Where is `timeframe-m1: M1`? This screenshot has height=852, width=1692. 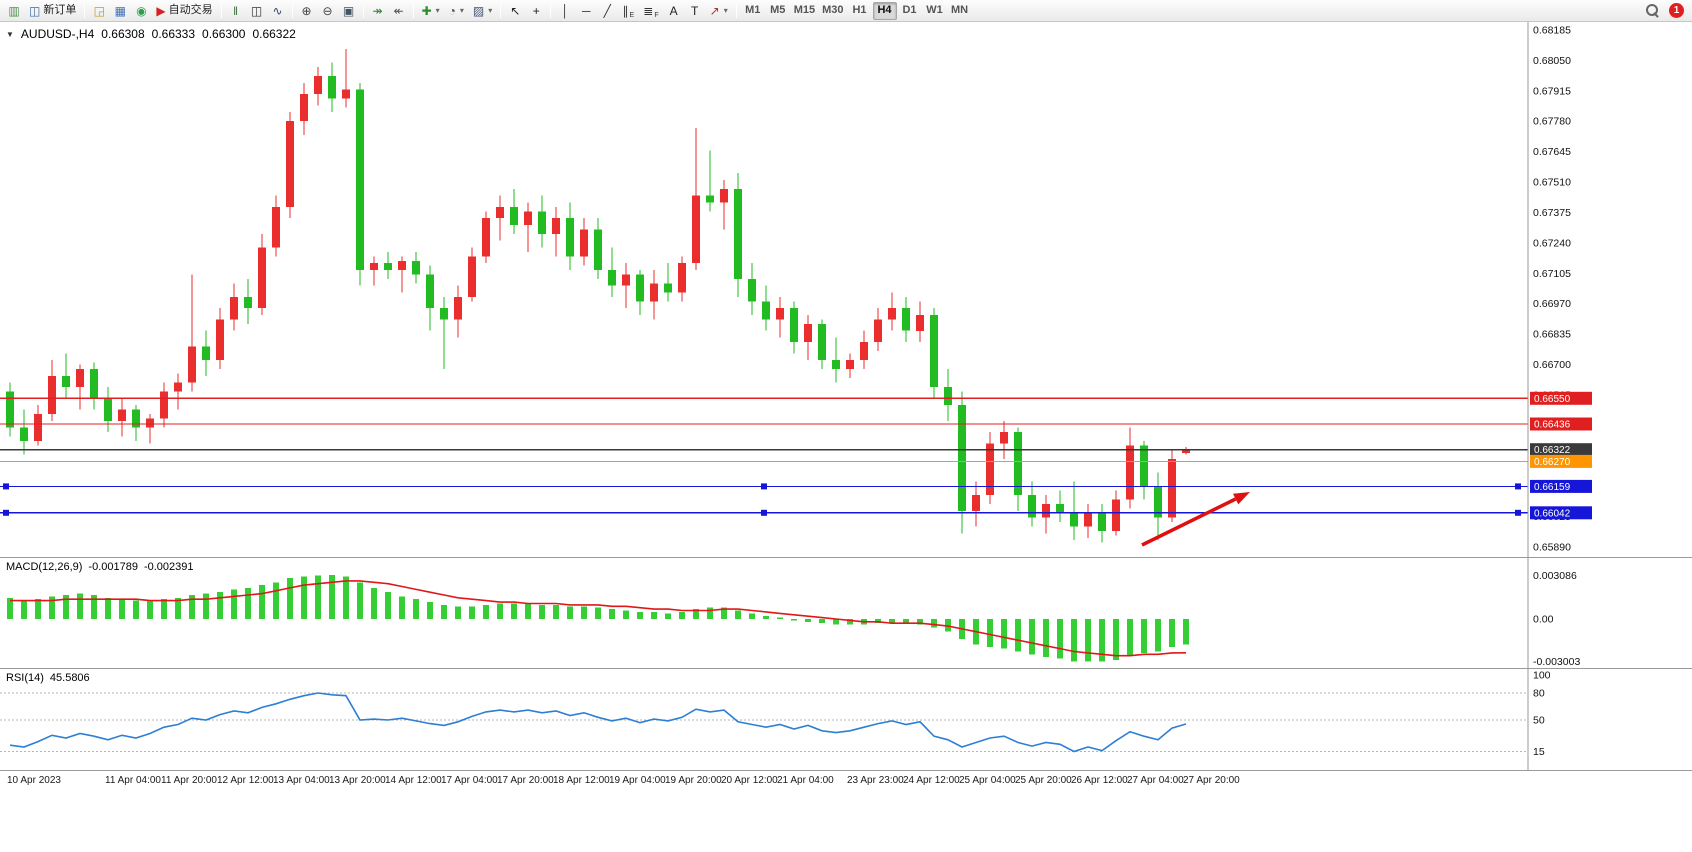
timeframe-m1: M1 is located at coordinates (753, 10).